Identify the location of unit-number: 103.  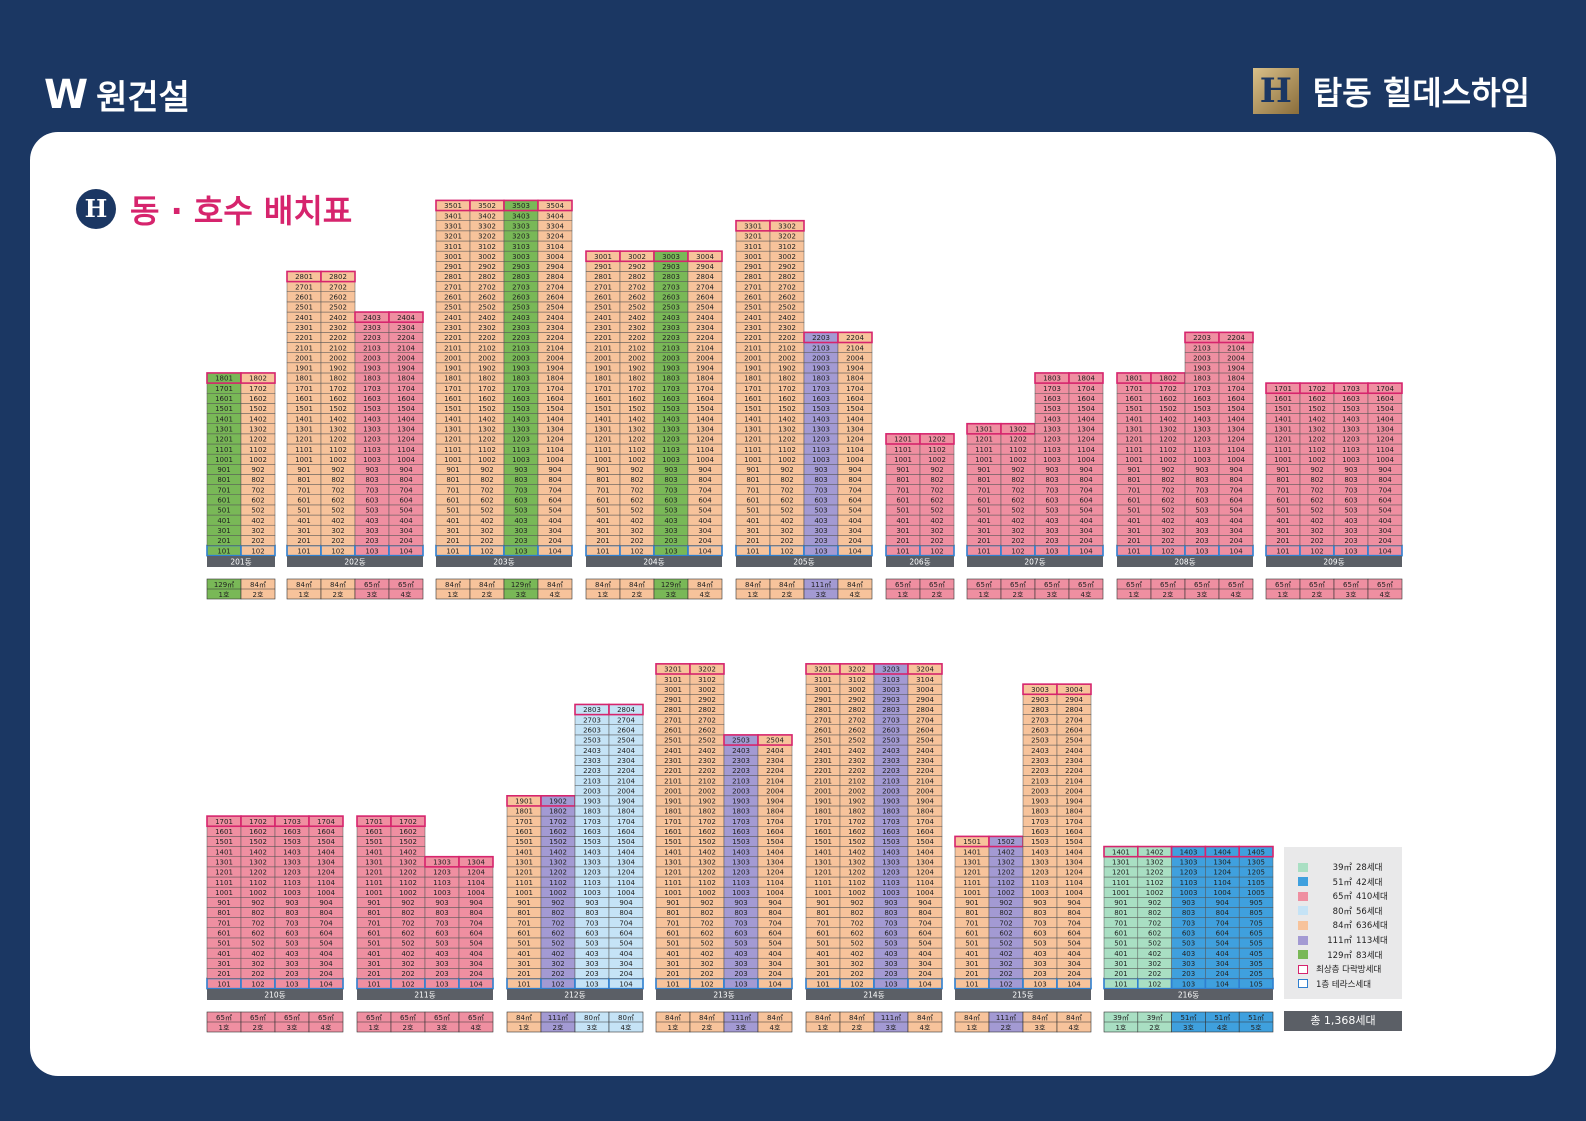
(591, 984).